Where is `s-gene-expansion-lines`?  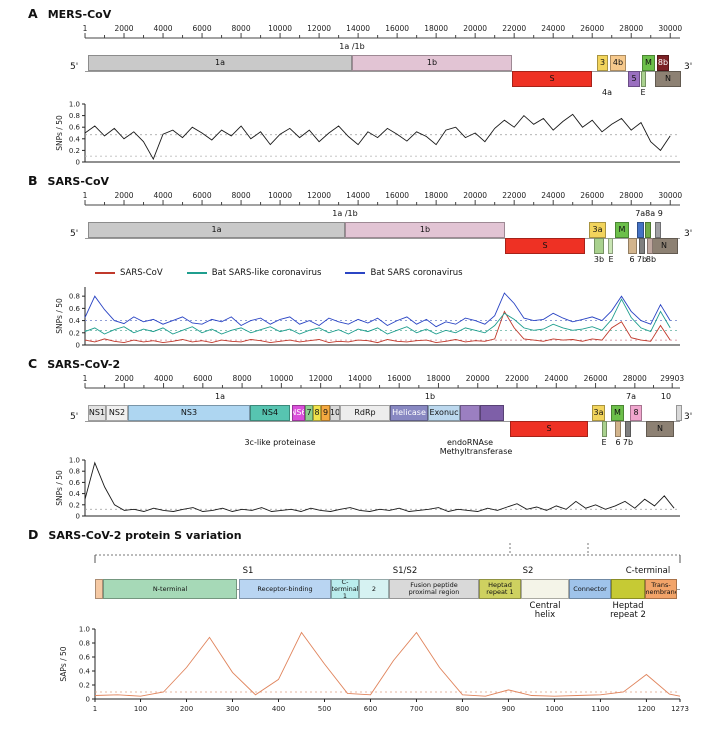
s-gene-expansion-lines is located at coordinates (387, 553).